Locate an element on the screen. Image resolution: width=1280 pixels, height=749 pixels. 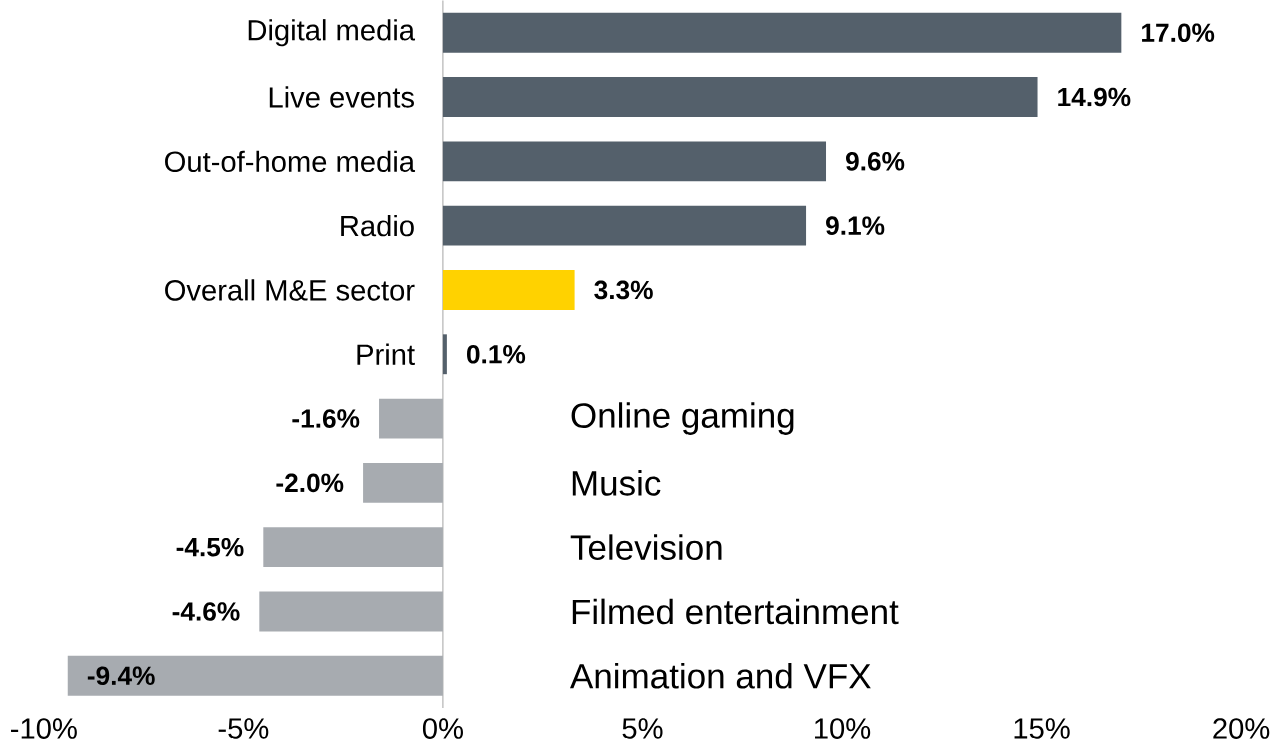
data-label: -4.5% is located at coordinates (210, 547).